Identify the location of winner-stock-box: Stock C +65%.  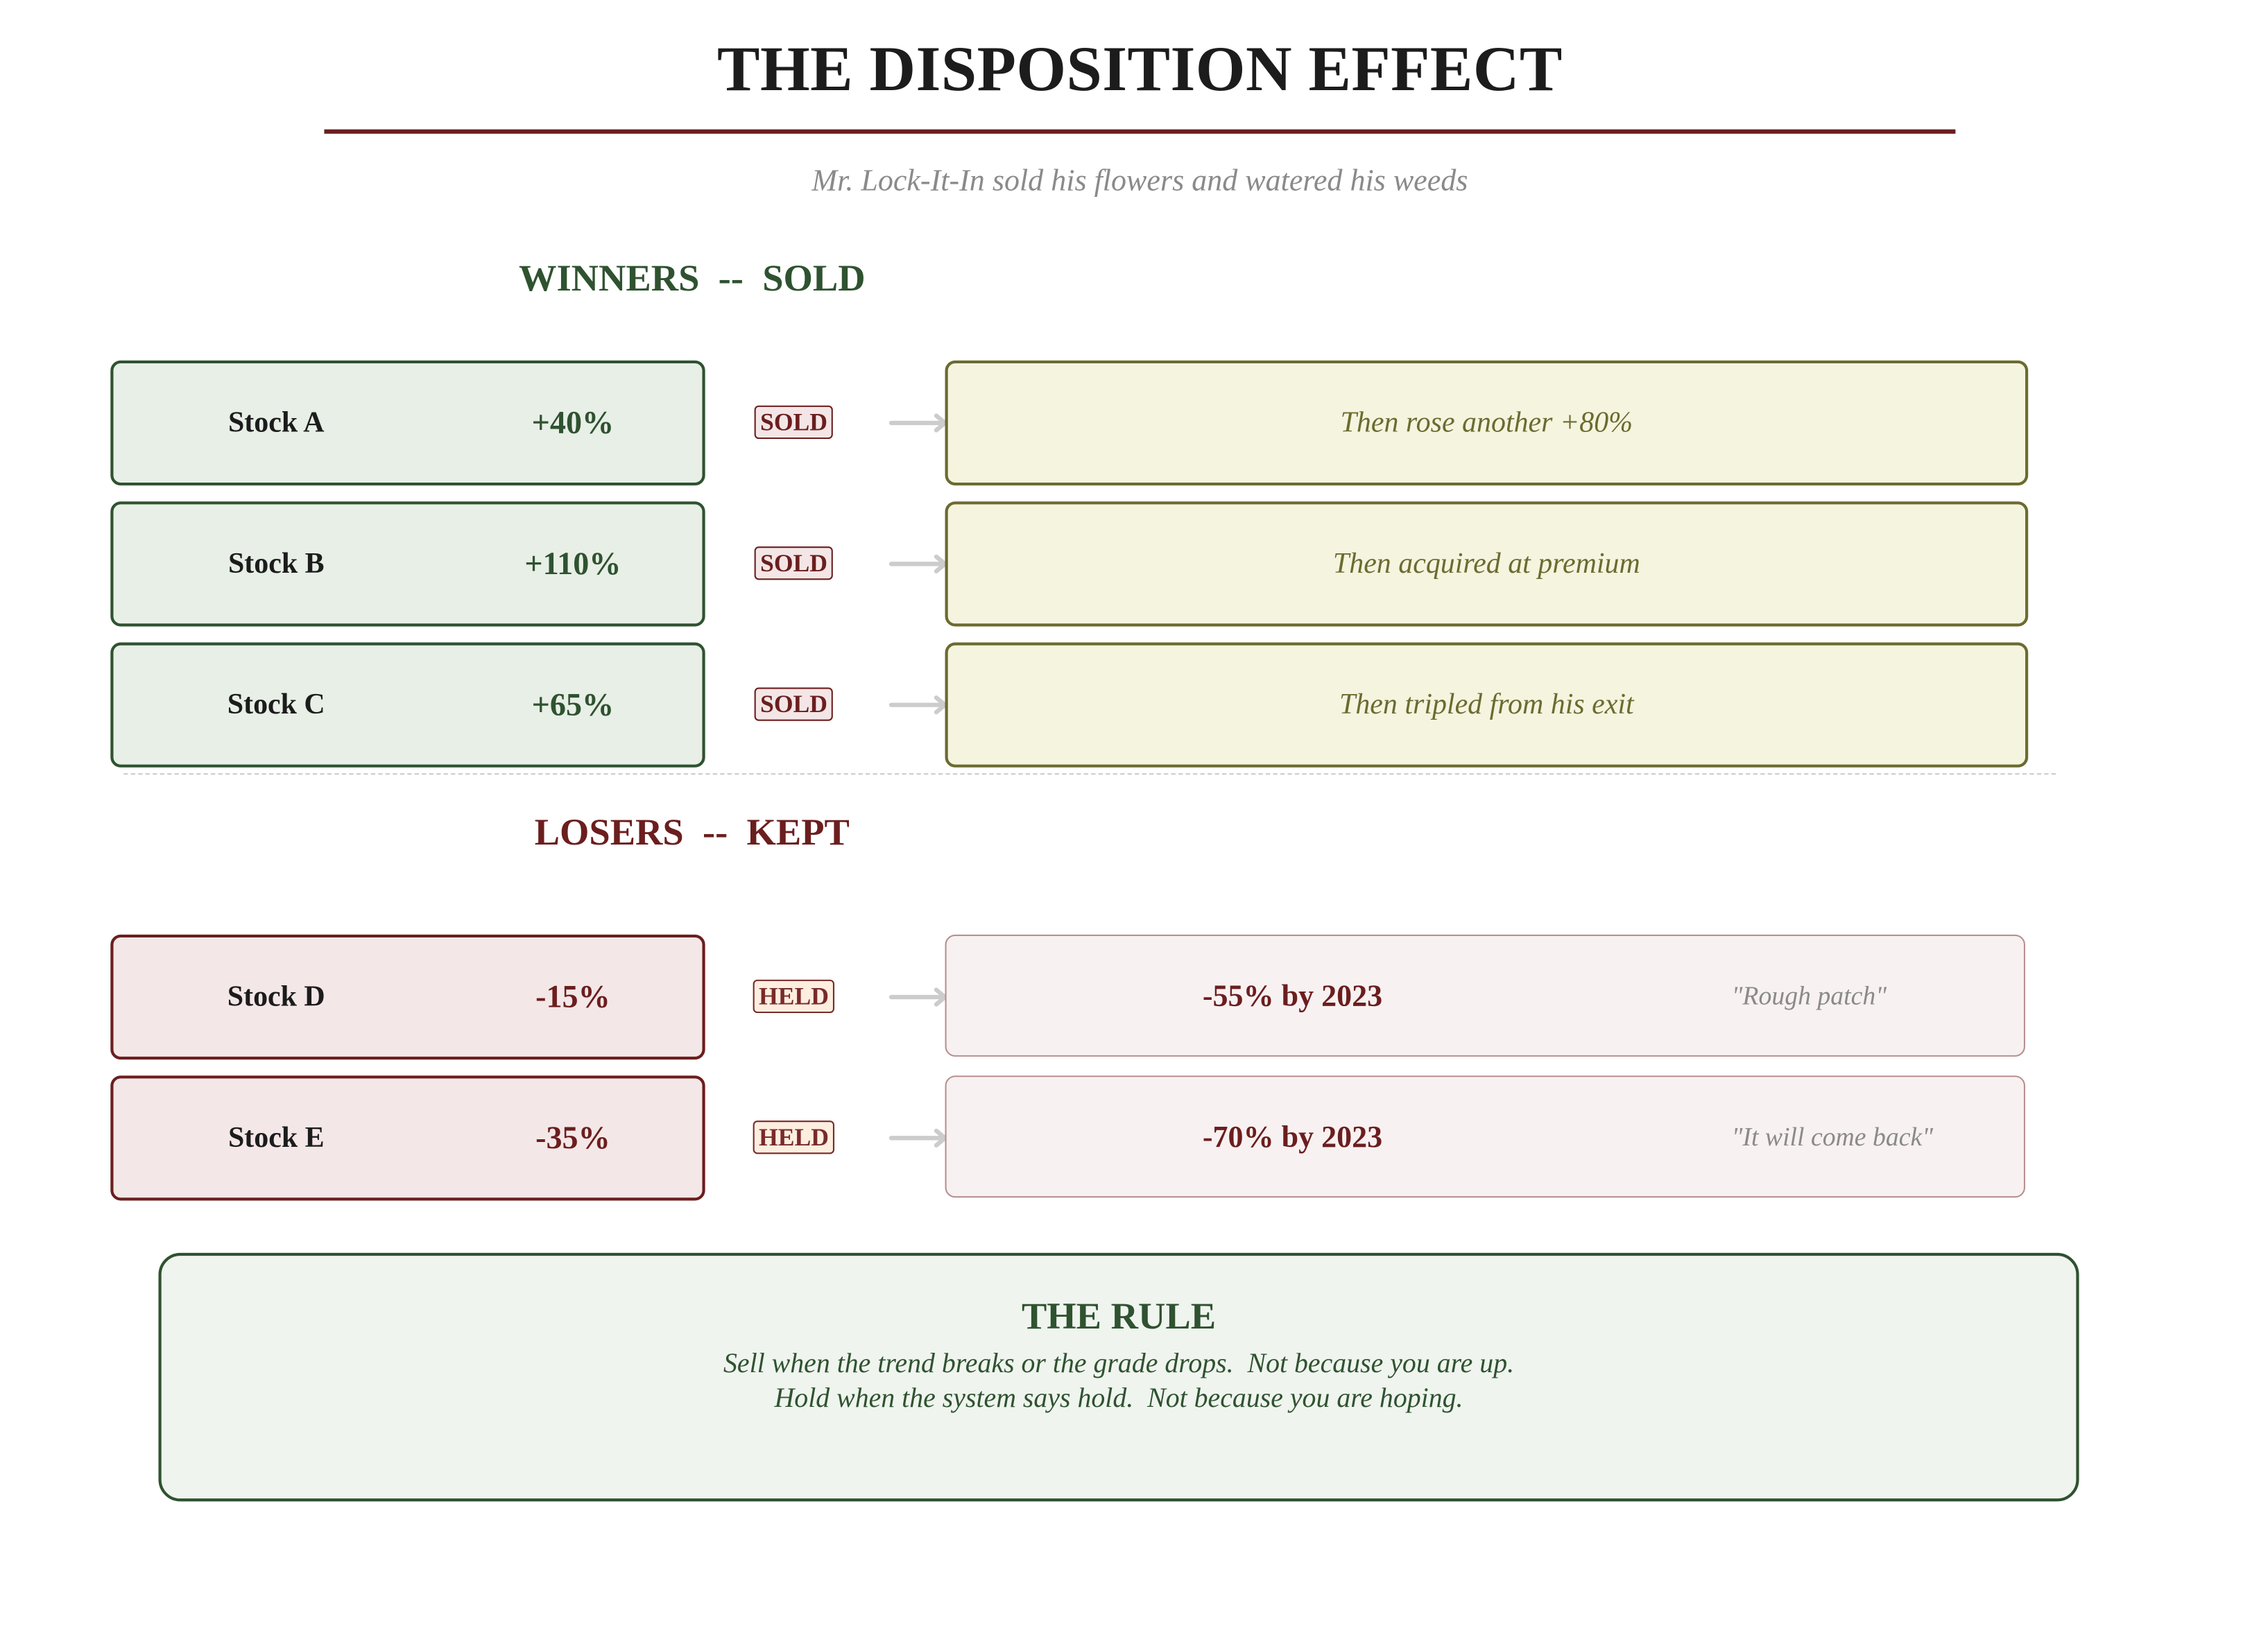
(407, 705).